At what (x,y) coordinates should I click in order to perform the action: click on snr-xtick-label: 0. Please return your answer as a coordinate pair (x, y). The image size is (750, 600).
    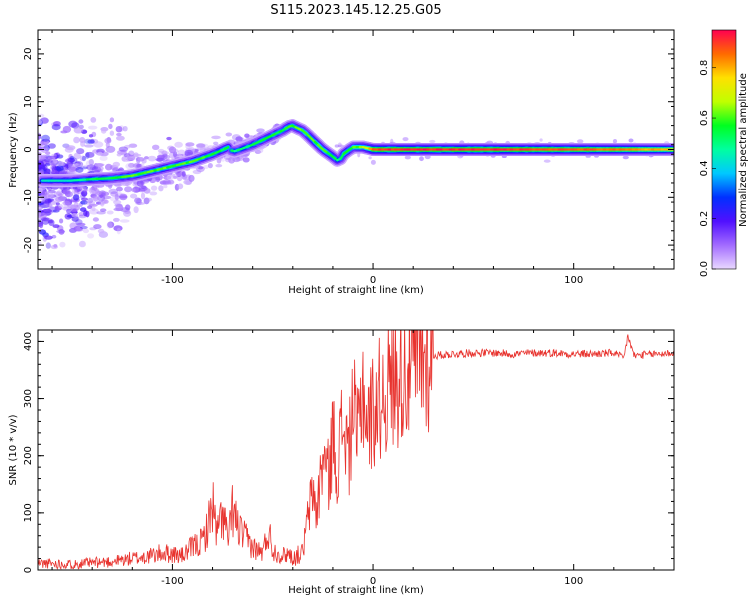
    Looking at the image, I should click on (373, 581).